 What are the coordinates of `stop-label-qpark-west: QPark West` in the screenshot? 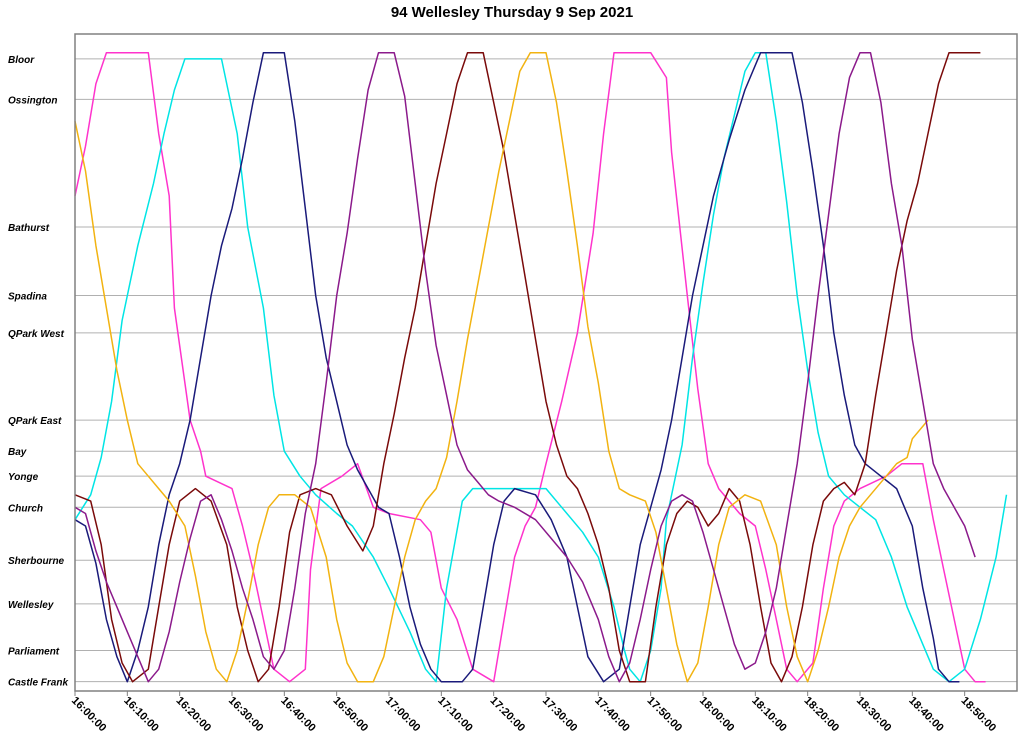 It's located at (36, 334).